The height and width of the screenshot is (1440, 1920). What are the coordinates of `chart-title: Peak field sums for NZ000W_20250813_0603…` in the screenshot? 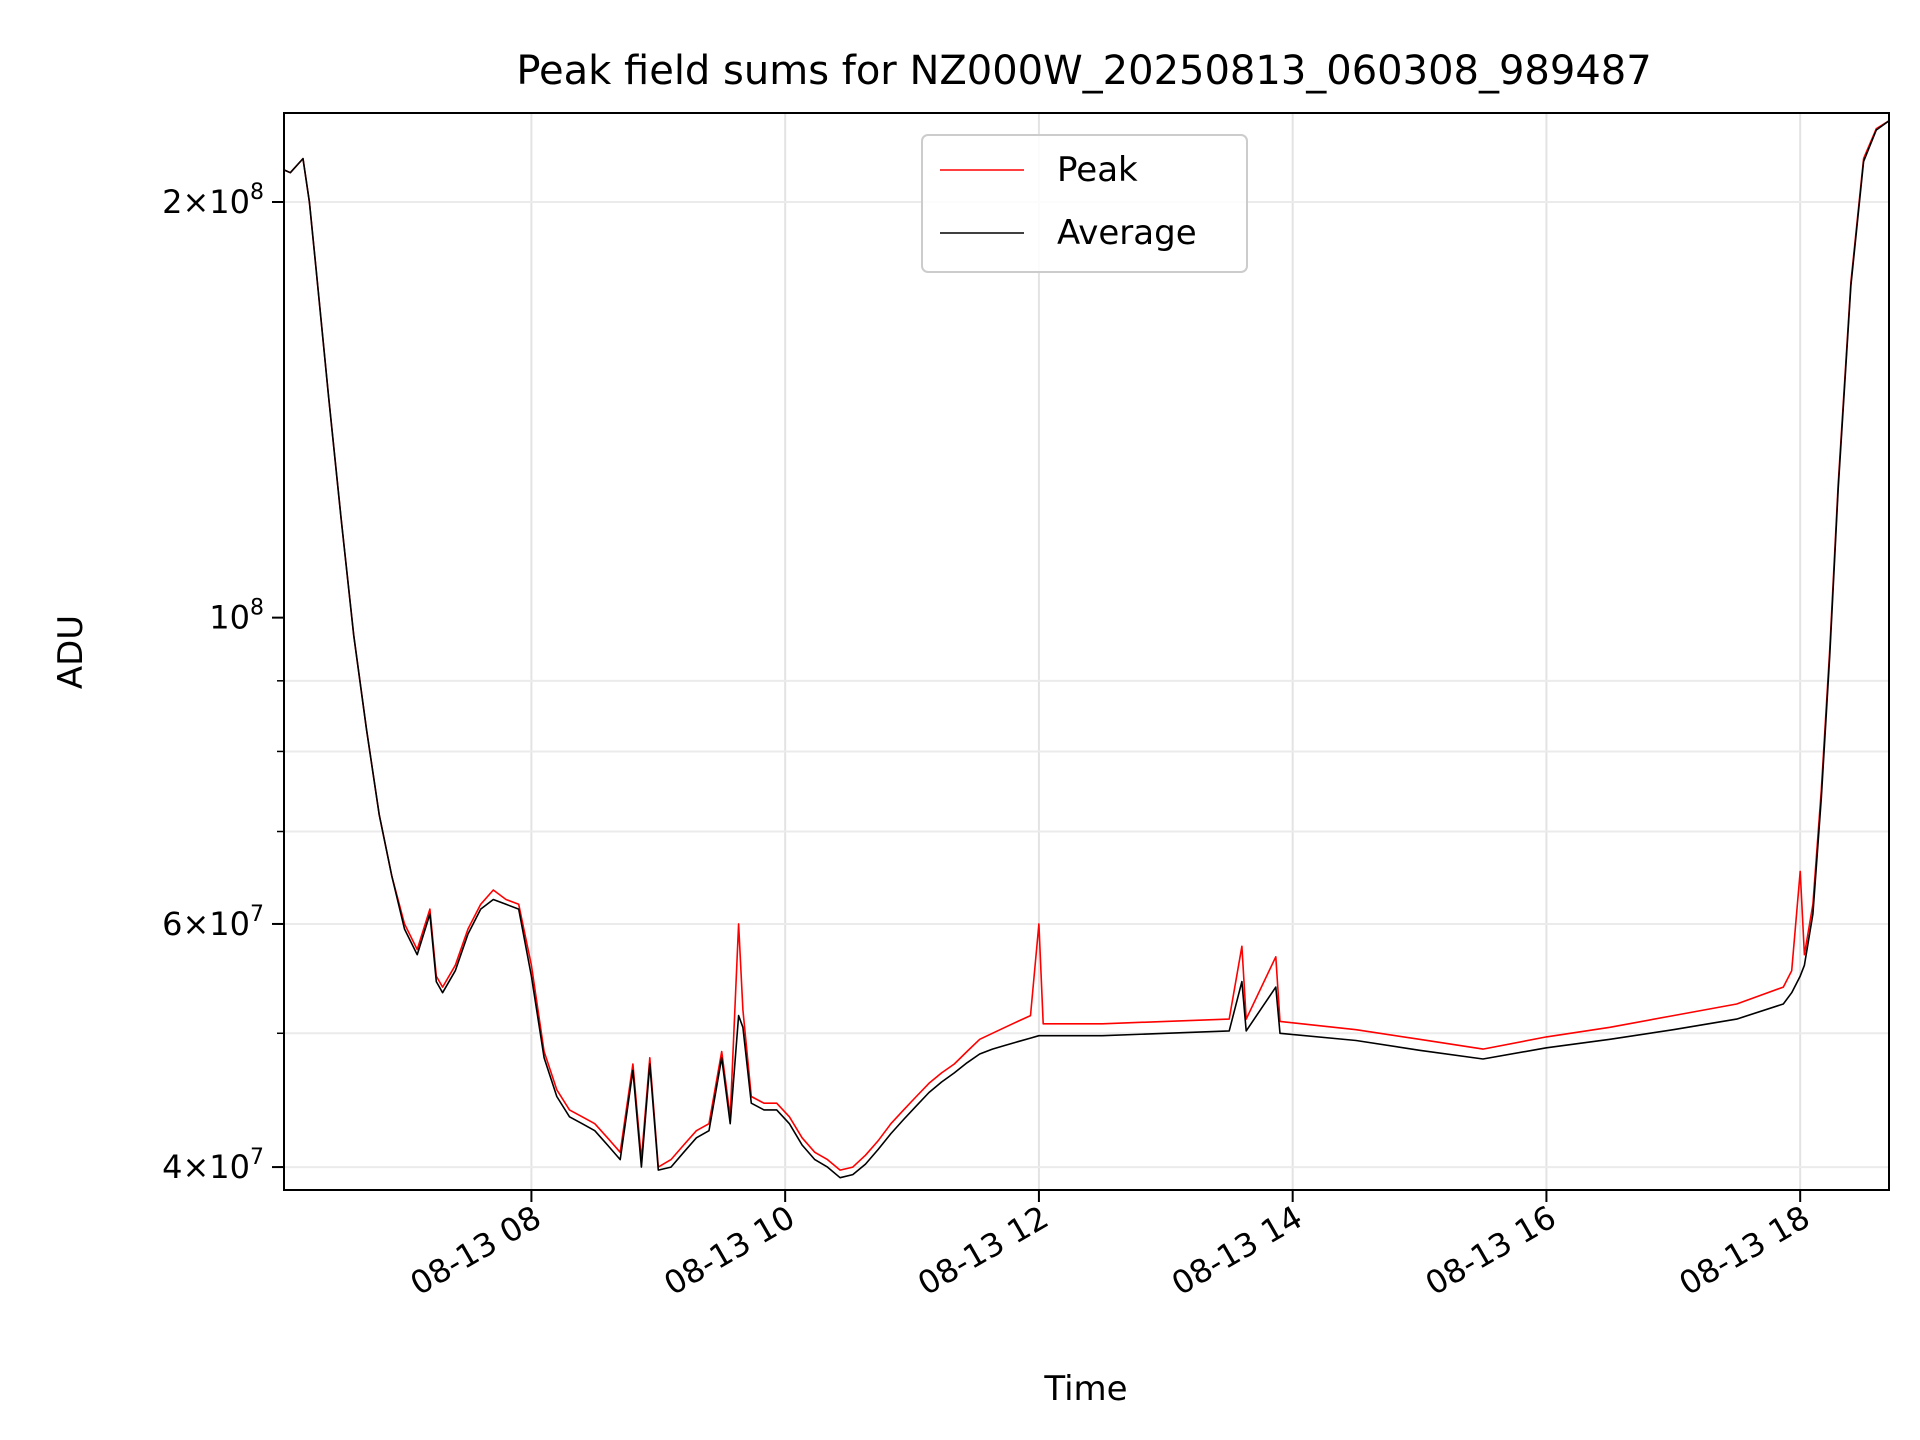 It's located at (1083, 71).